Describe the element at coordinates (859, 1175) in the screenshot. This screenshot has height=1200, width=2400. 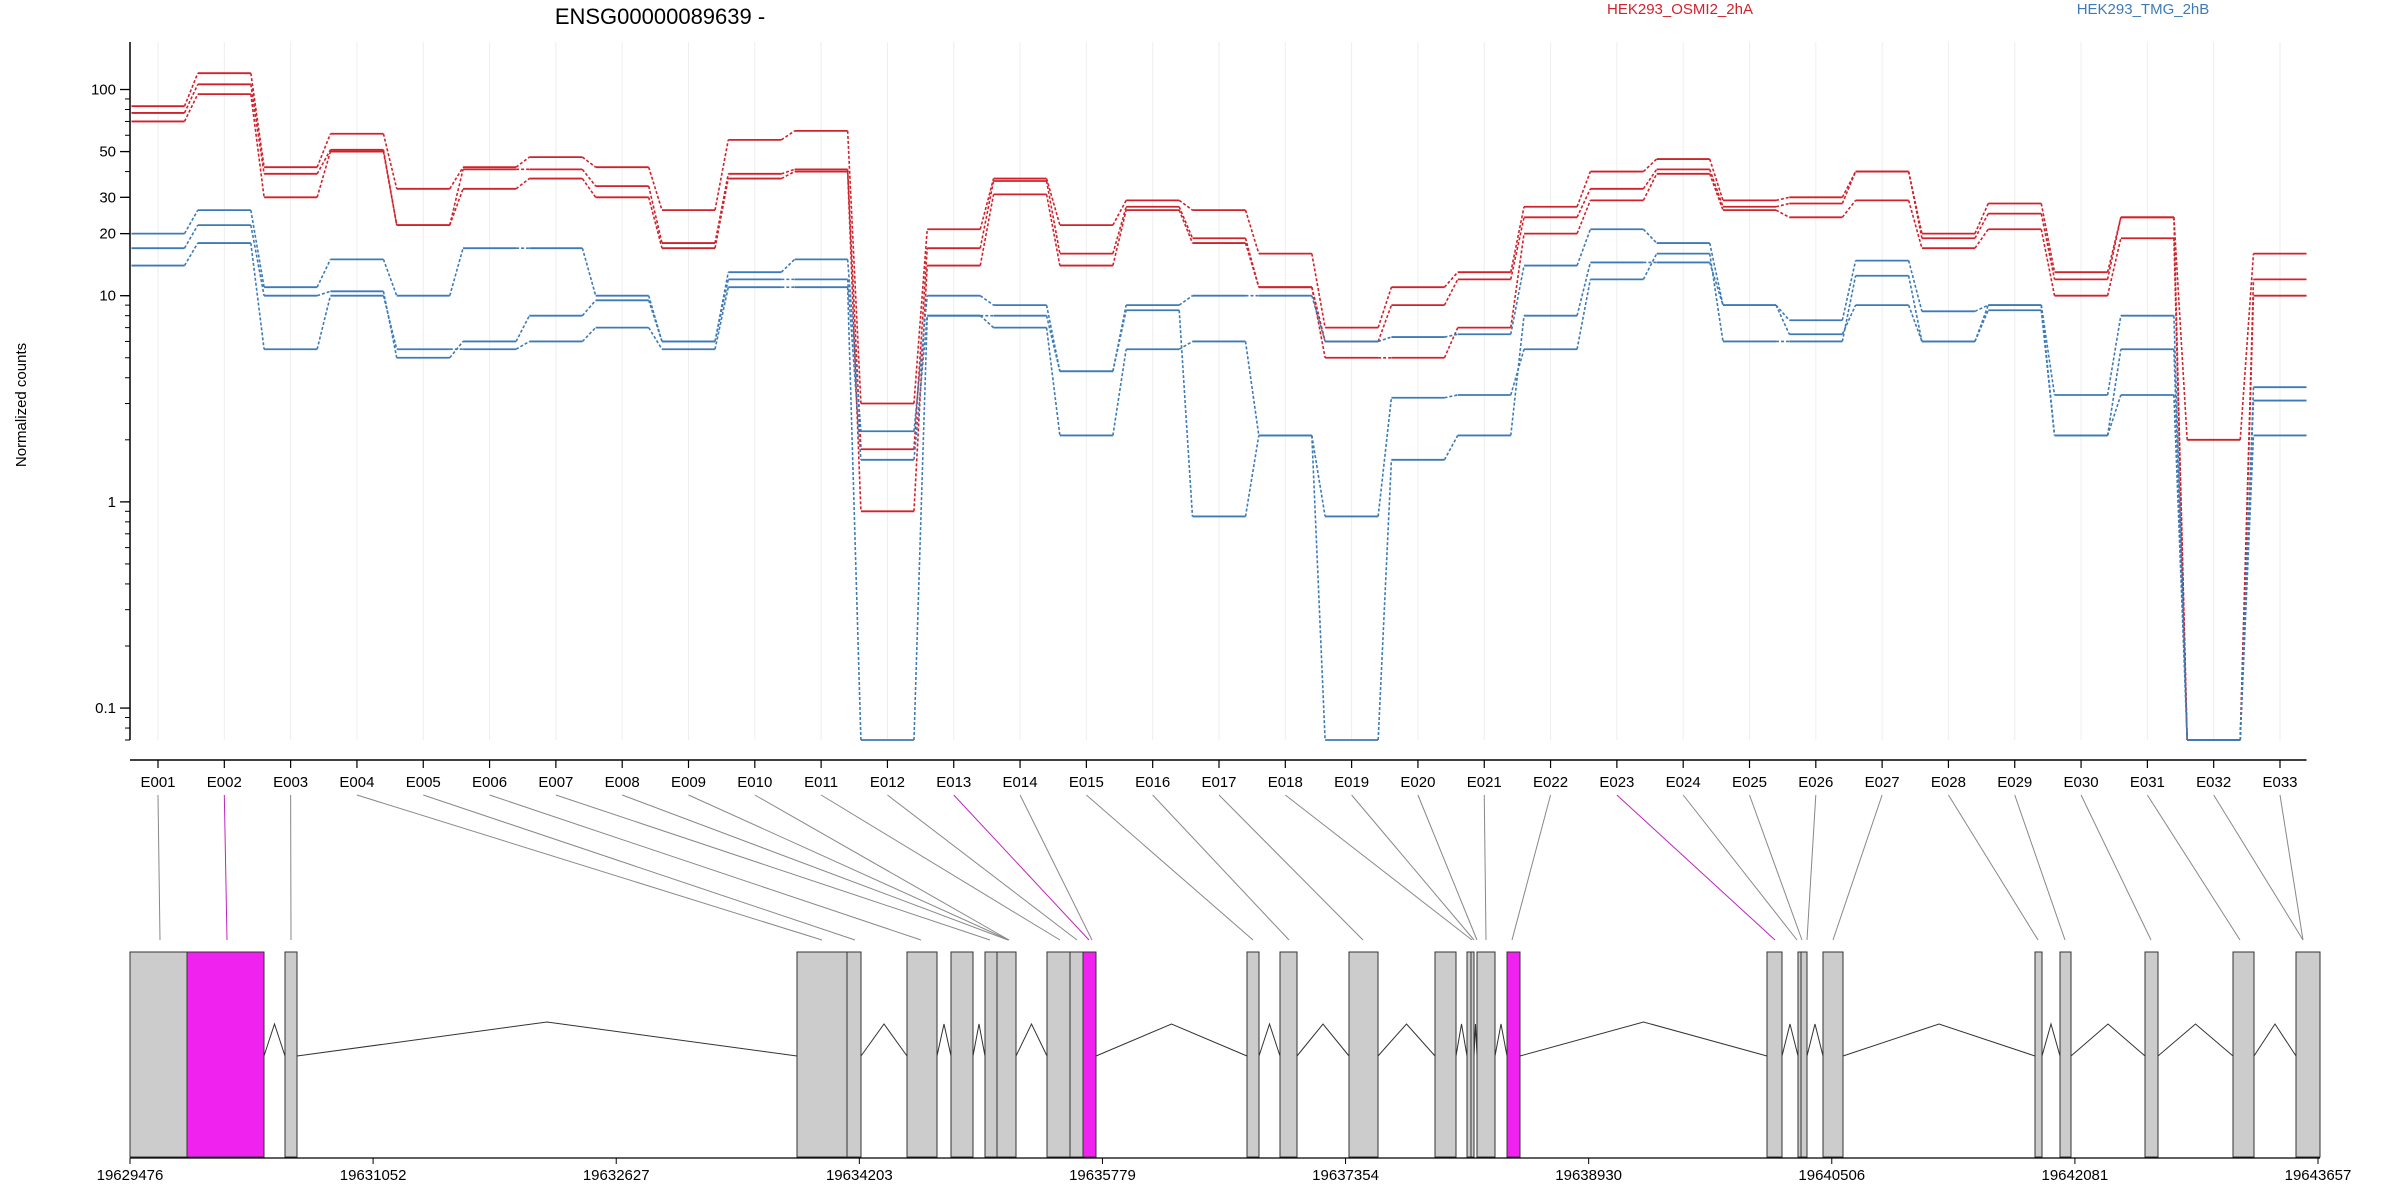
I see `genomic-tick-label: 19634203` at that location.